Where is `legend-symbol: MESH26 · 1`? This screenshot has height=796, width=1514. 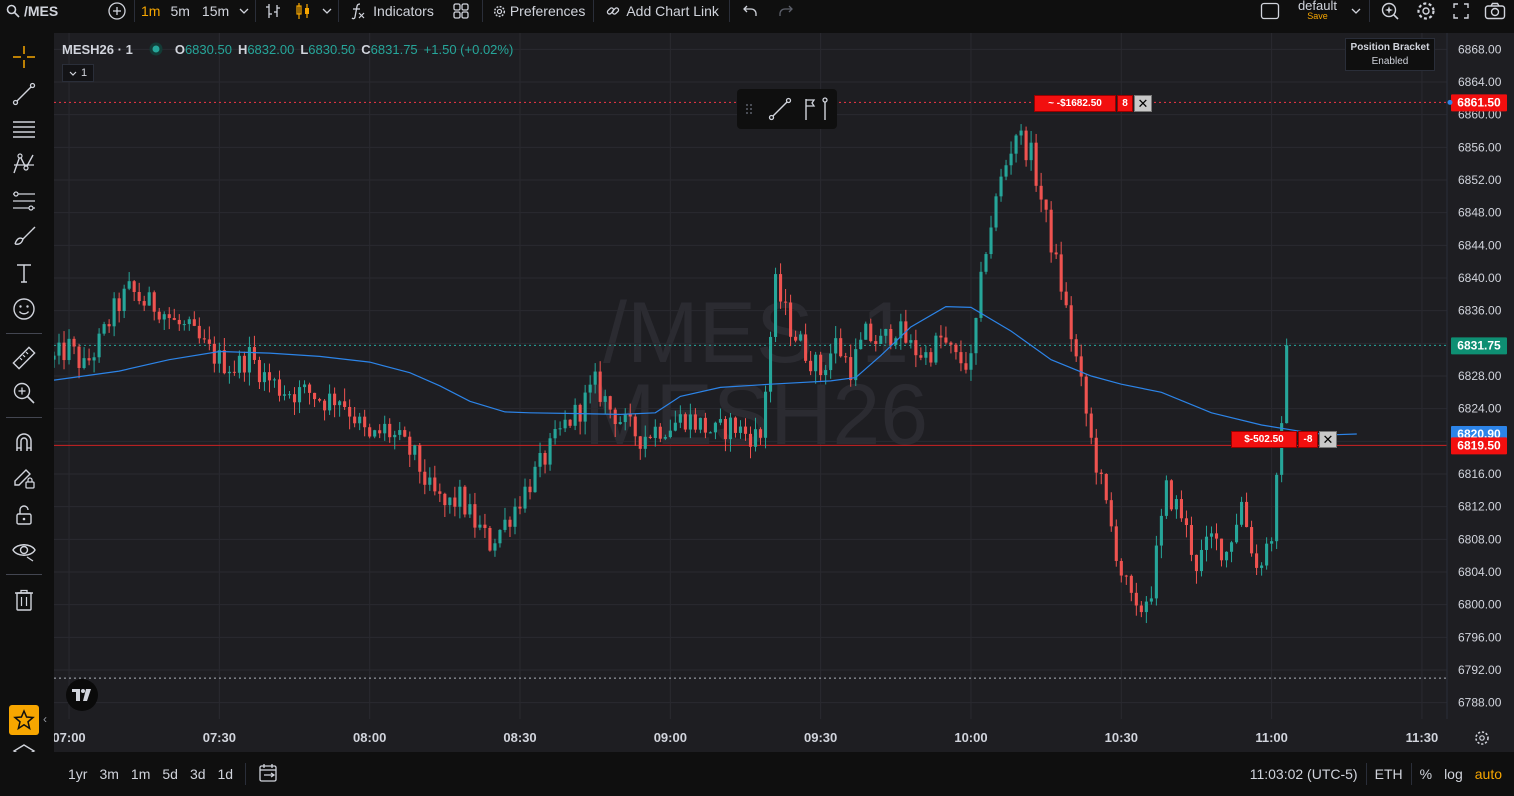 legend-symbol: MESH26 · 1 is located at coordinates (97, 49).